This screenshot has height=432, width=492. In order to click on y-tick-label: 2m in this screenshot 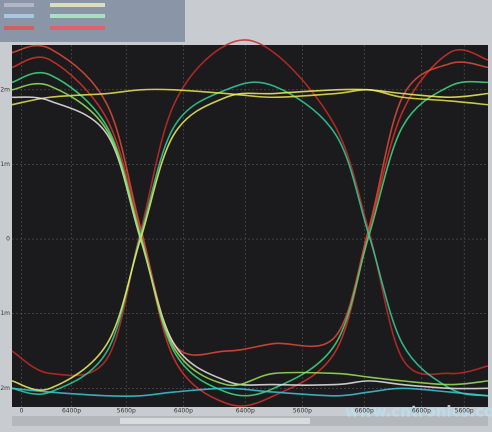, I will do `click(5, 89)`.